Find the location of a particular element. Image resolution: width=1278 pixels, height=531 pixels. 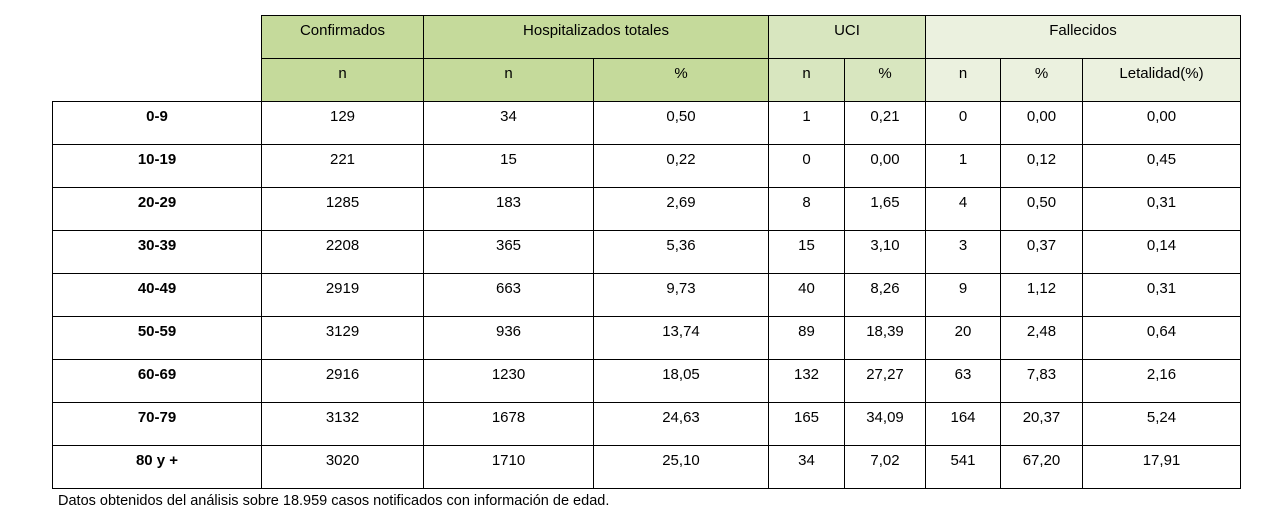

row-age-label: 70-79 is located at coordinates (157, 424).